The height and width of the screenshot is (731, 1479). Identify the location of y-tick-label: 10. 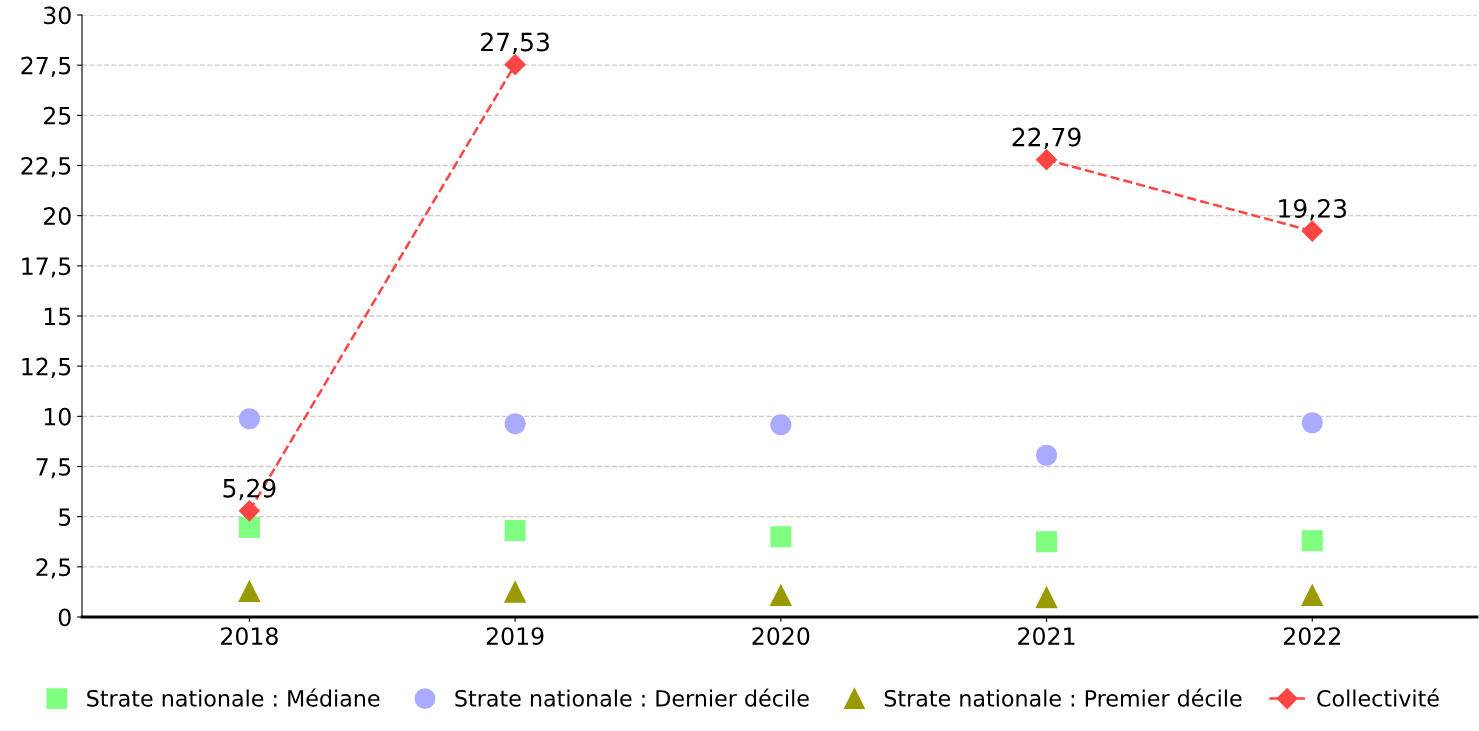
(57, 416).